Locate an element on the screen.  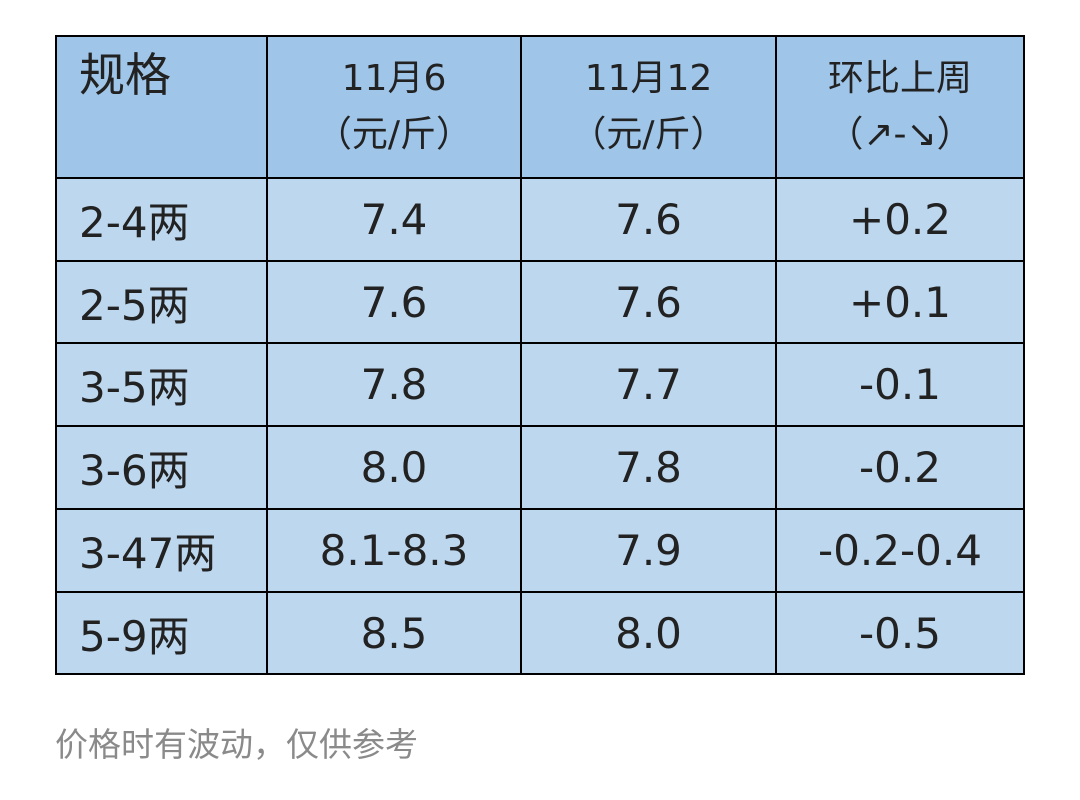
header-text: （↗-↘） is located at coordinates (900, 134).